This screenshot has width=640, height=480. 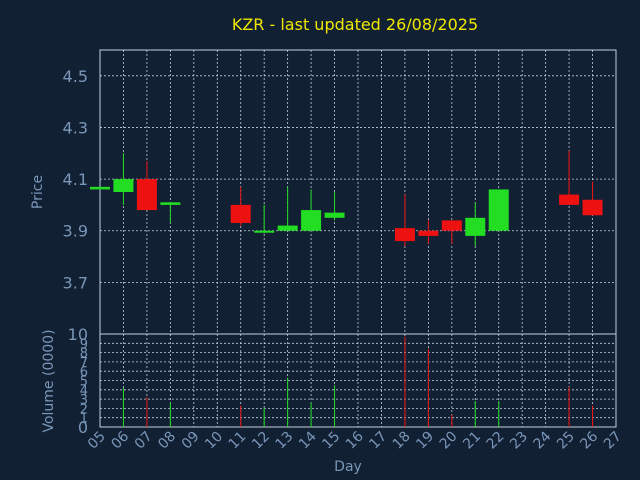 What do you see at coordinates (355, 24) in the screenshot?
I see `chart-title: KZR - last updated 26/08/2025` at bounding box center [355, 24].